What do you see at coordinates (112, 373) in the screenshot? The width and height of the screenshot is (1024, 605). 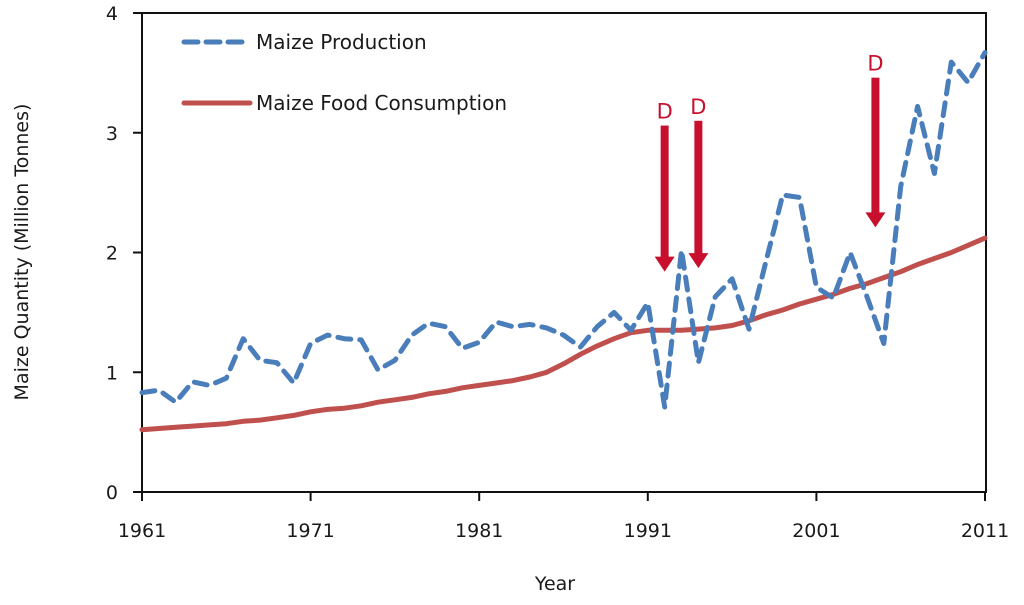 I see `y-tick-label: 1` at bounding box center [112, 373].